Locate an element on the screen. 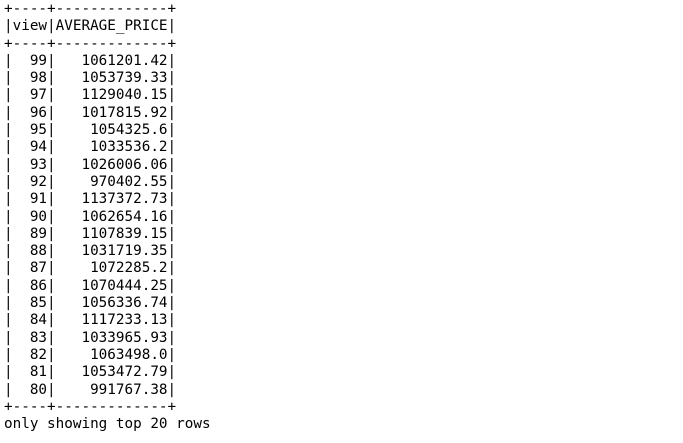  table-header-row: |view|AVERAGE_PRICE| is located at coordinates (90, 26).